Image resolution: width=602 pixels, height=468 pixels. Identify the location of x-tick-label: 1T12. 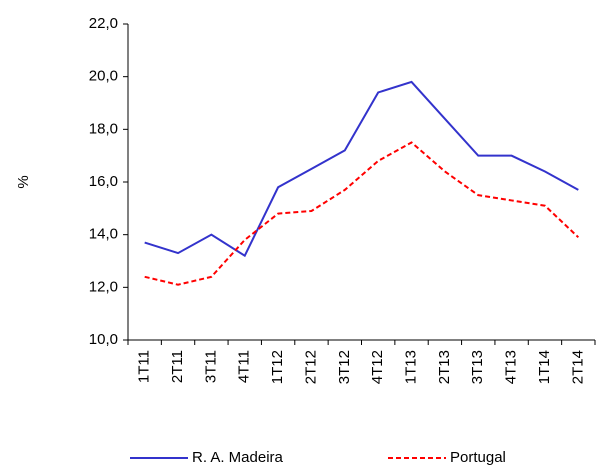
(277, 367).